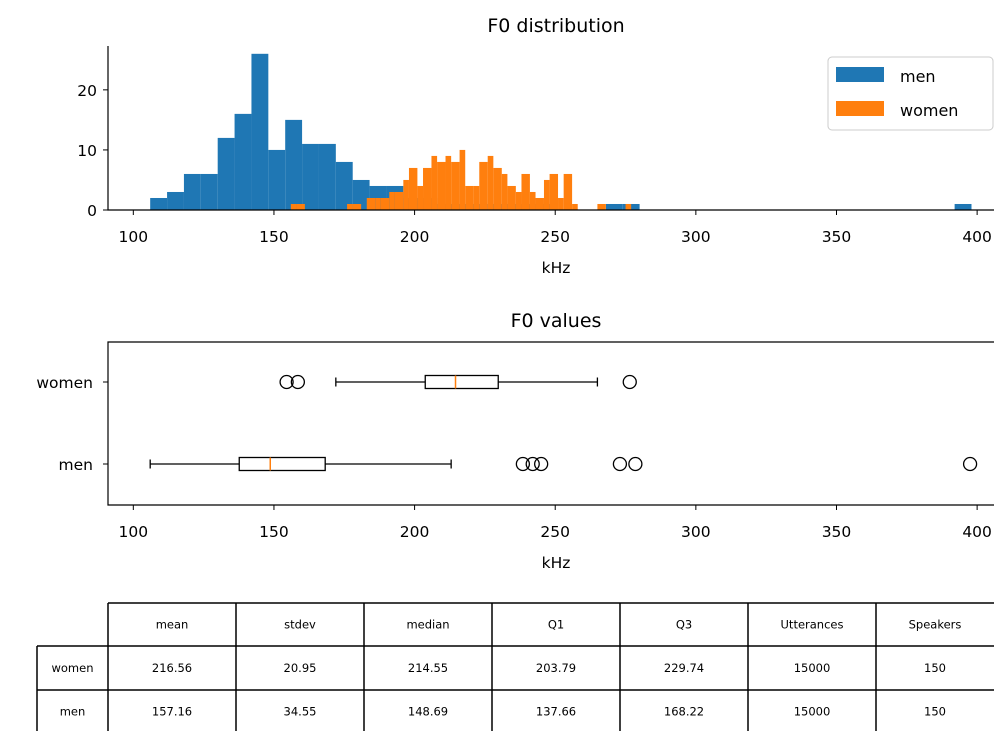 This screenshot has height=731, width=994. Describe the element at coordinates (134, 237) in the screenshot. I see `hist-xtick-label-0: 100` at that location.